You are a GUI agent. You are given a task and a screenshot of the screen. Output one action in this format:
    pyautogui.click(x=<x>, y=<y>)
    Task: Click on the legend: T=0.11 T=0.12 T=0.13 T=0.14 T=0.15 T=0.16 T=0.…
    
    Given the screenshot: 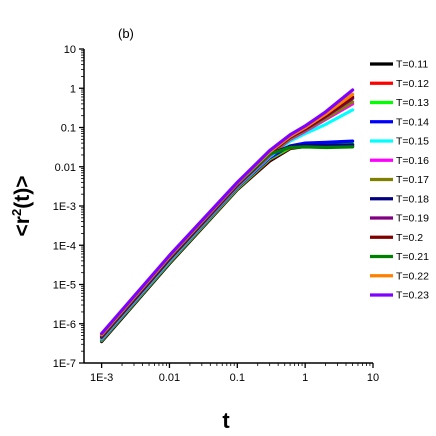 What is the action you would take?
    pyautogui.click(x=399, y=180)
    